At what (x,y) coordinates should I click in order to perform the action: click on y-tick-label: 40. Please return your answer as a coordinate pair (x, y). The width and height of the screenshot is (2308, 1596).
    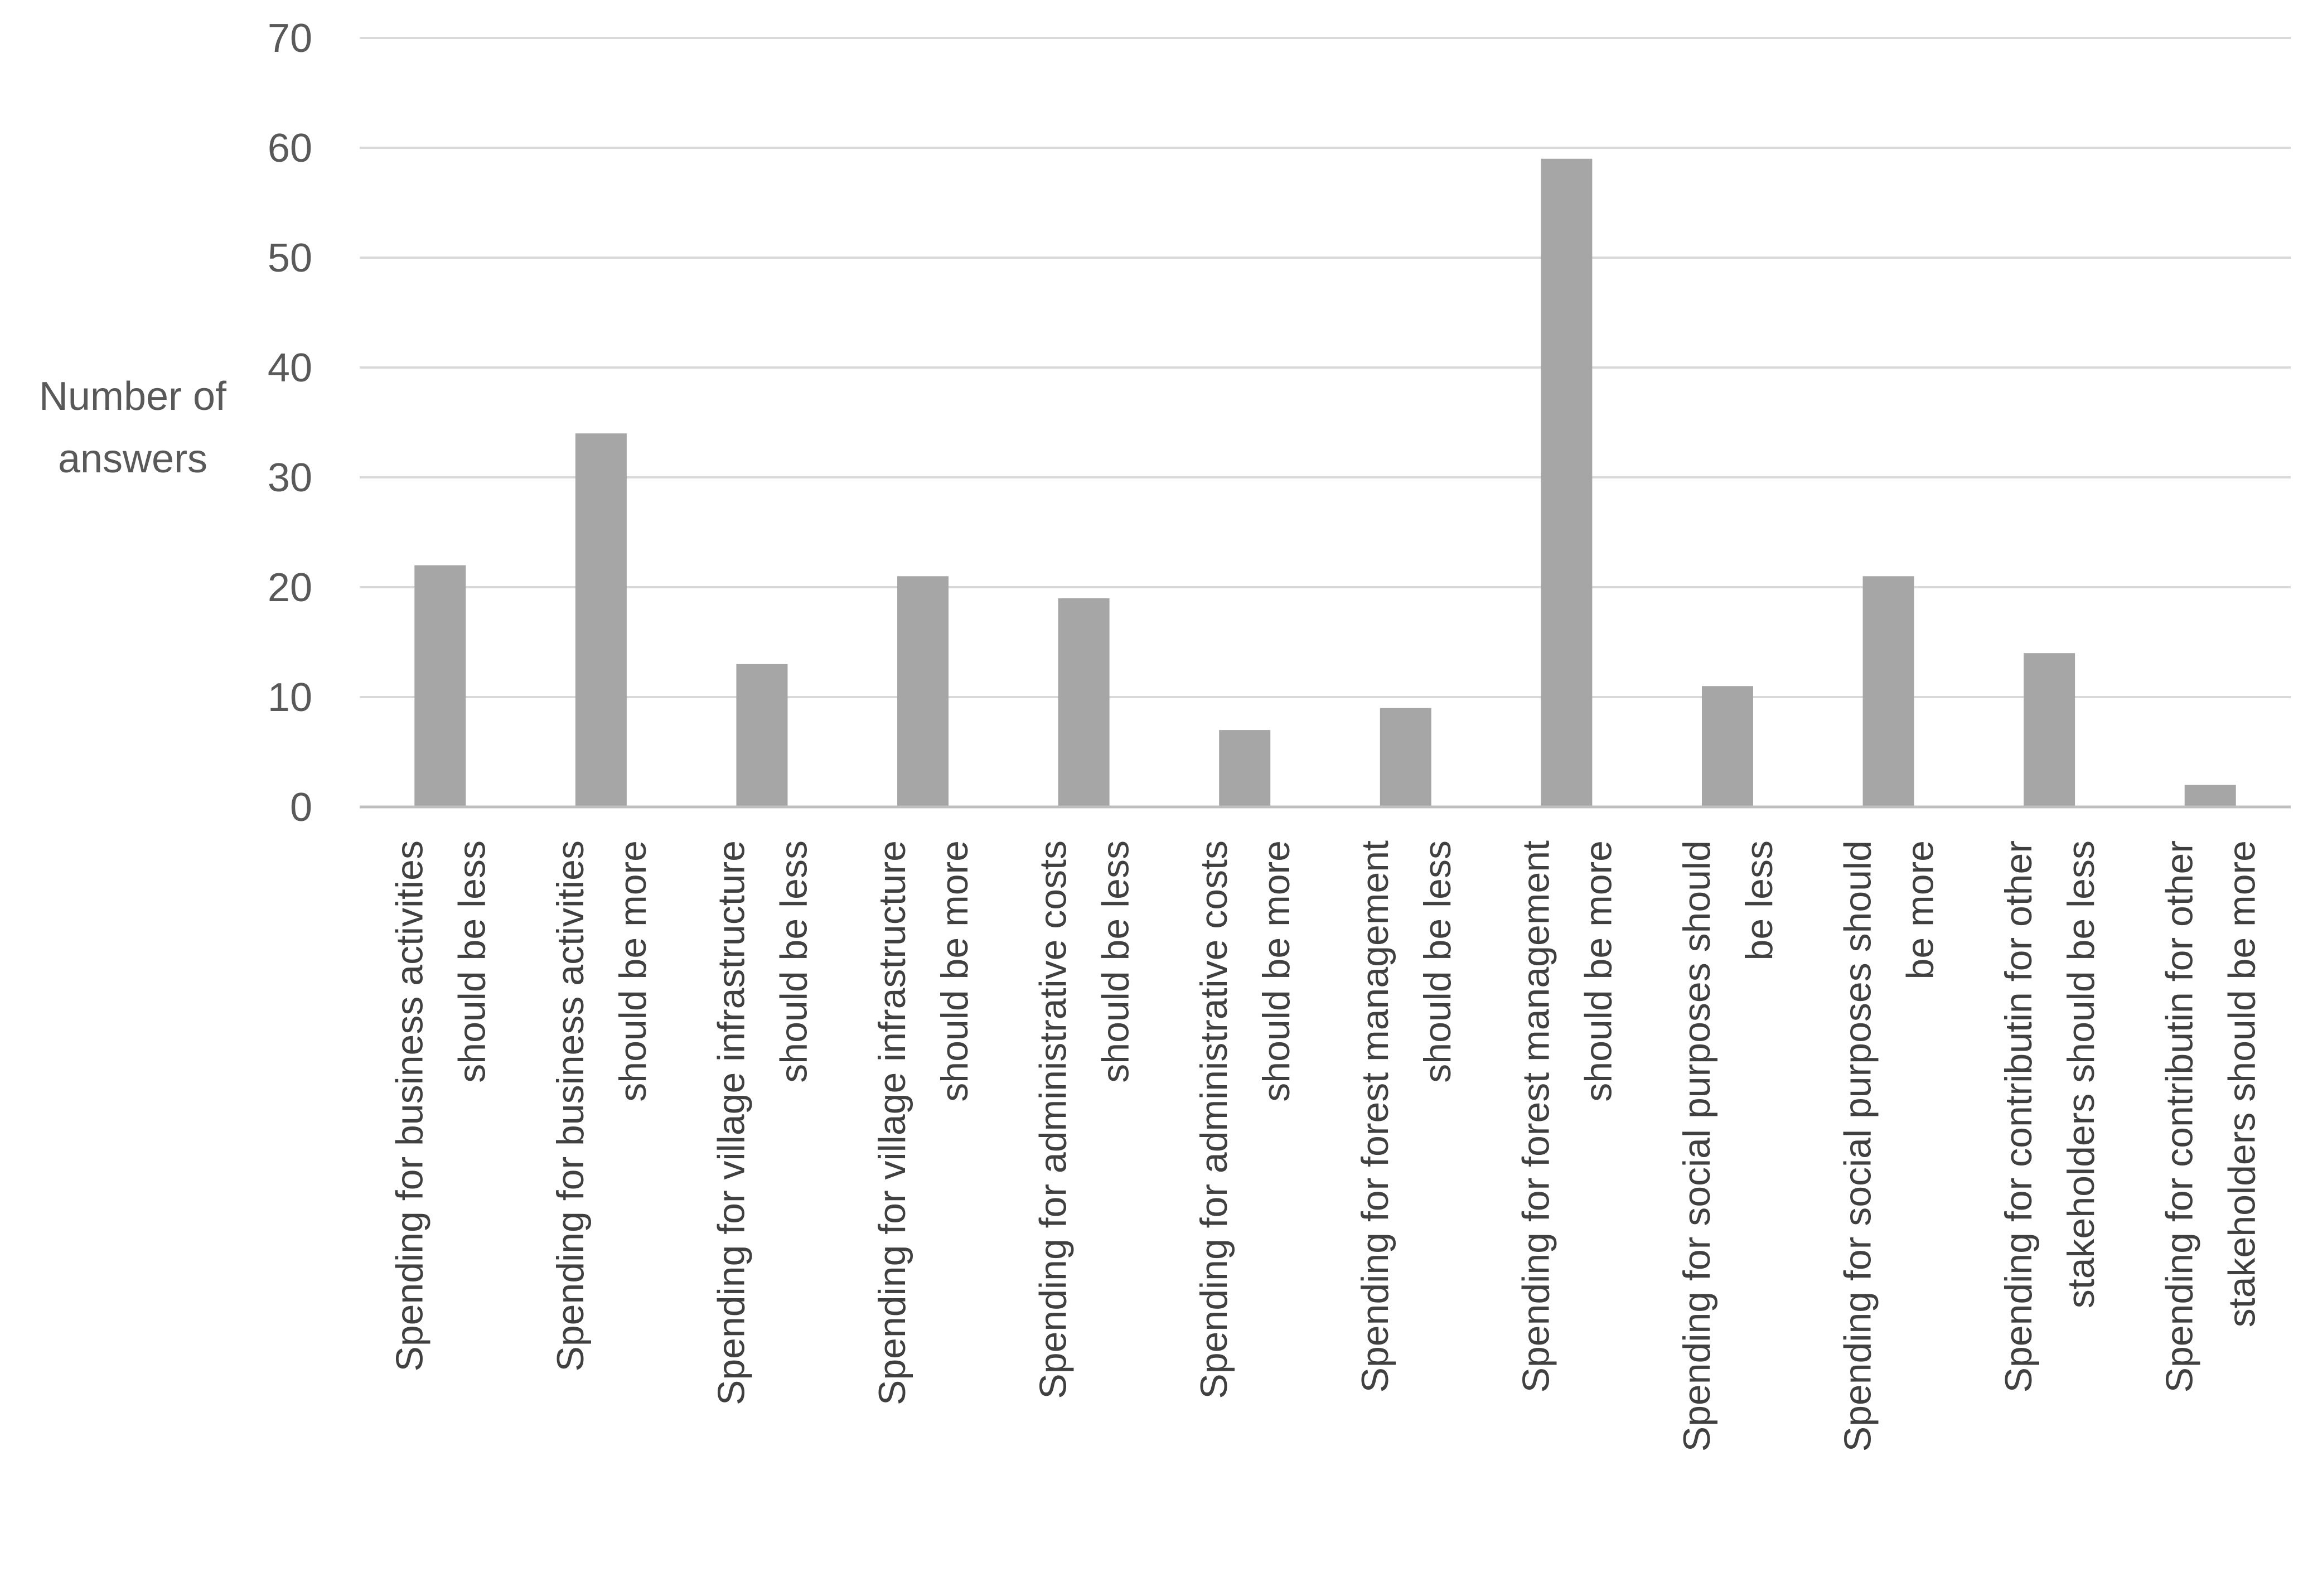
    Looking at the image, I should click on (290, 368).